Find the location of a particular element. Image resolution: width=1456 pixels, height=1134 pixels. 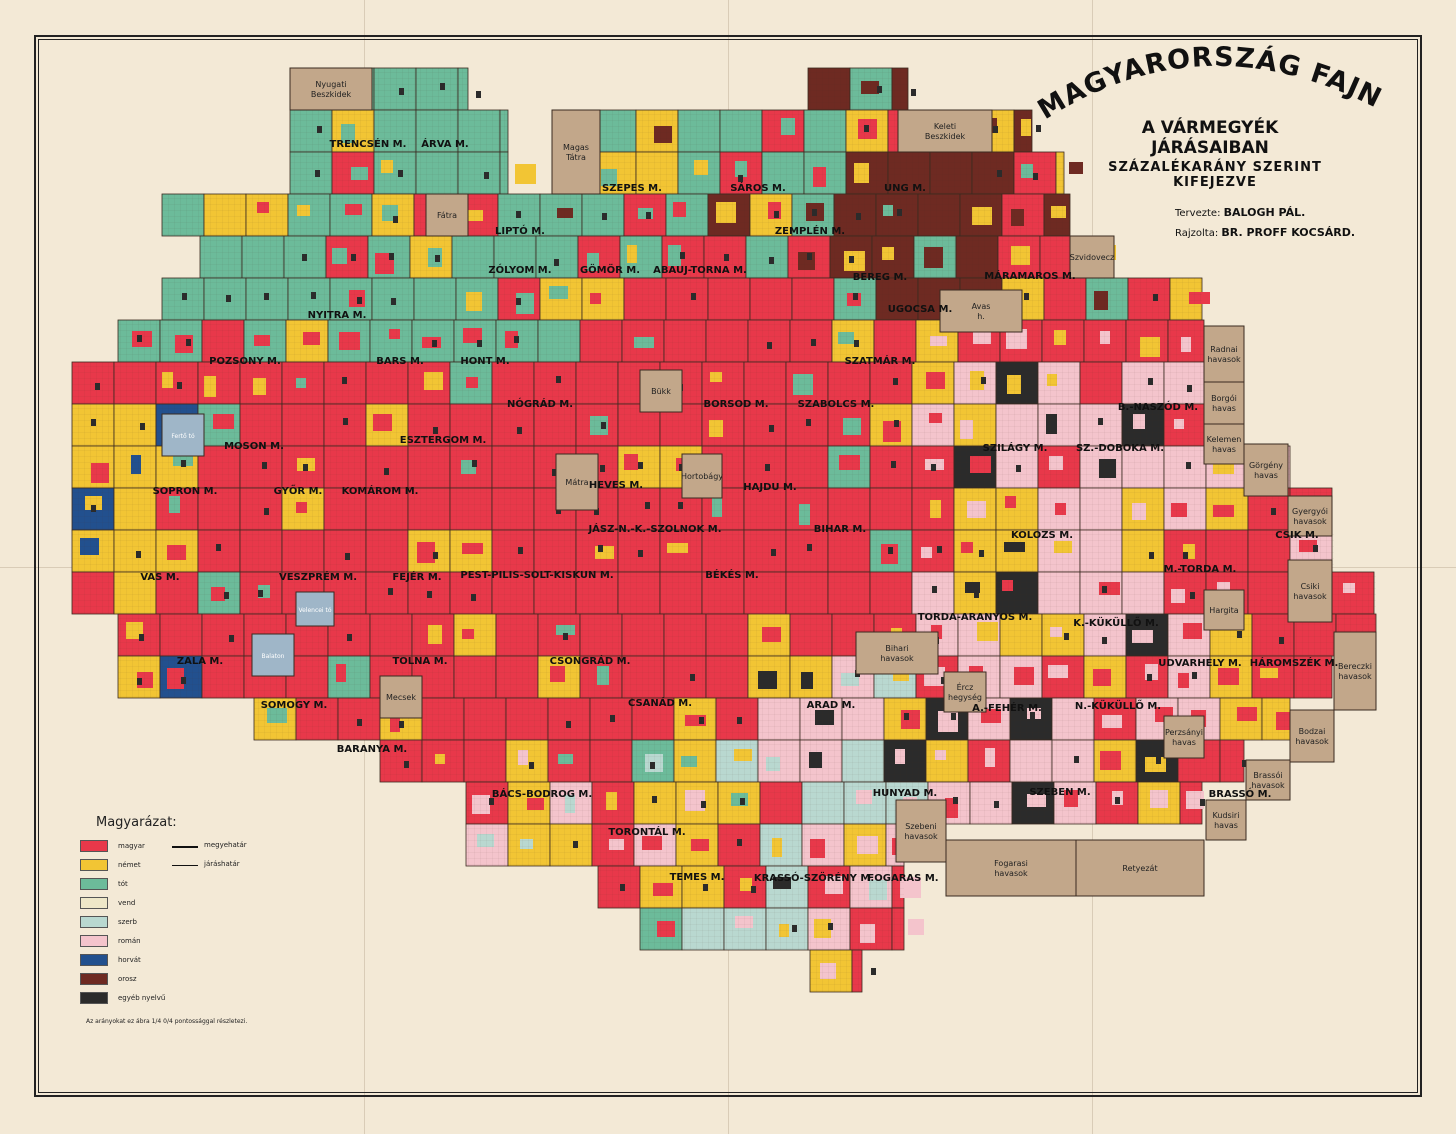

mountain-label: Magas is located at coordinates (576, 147).